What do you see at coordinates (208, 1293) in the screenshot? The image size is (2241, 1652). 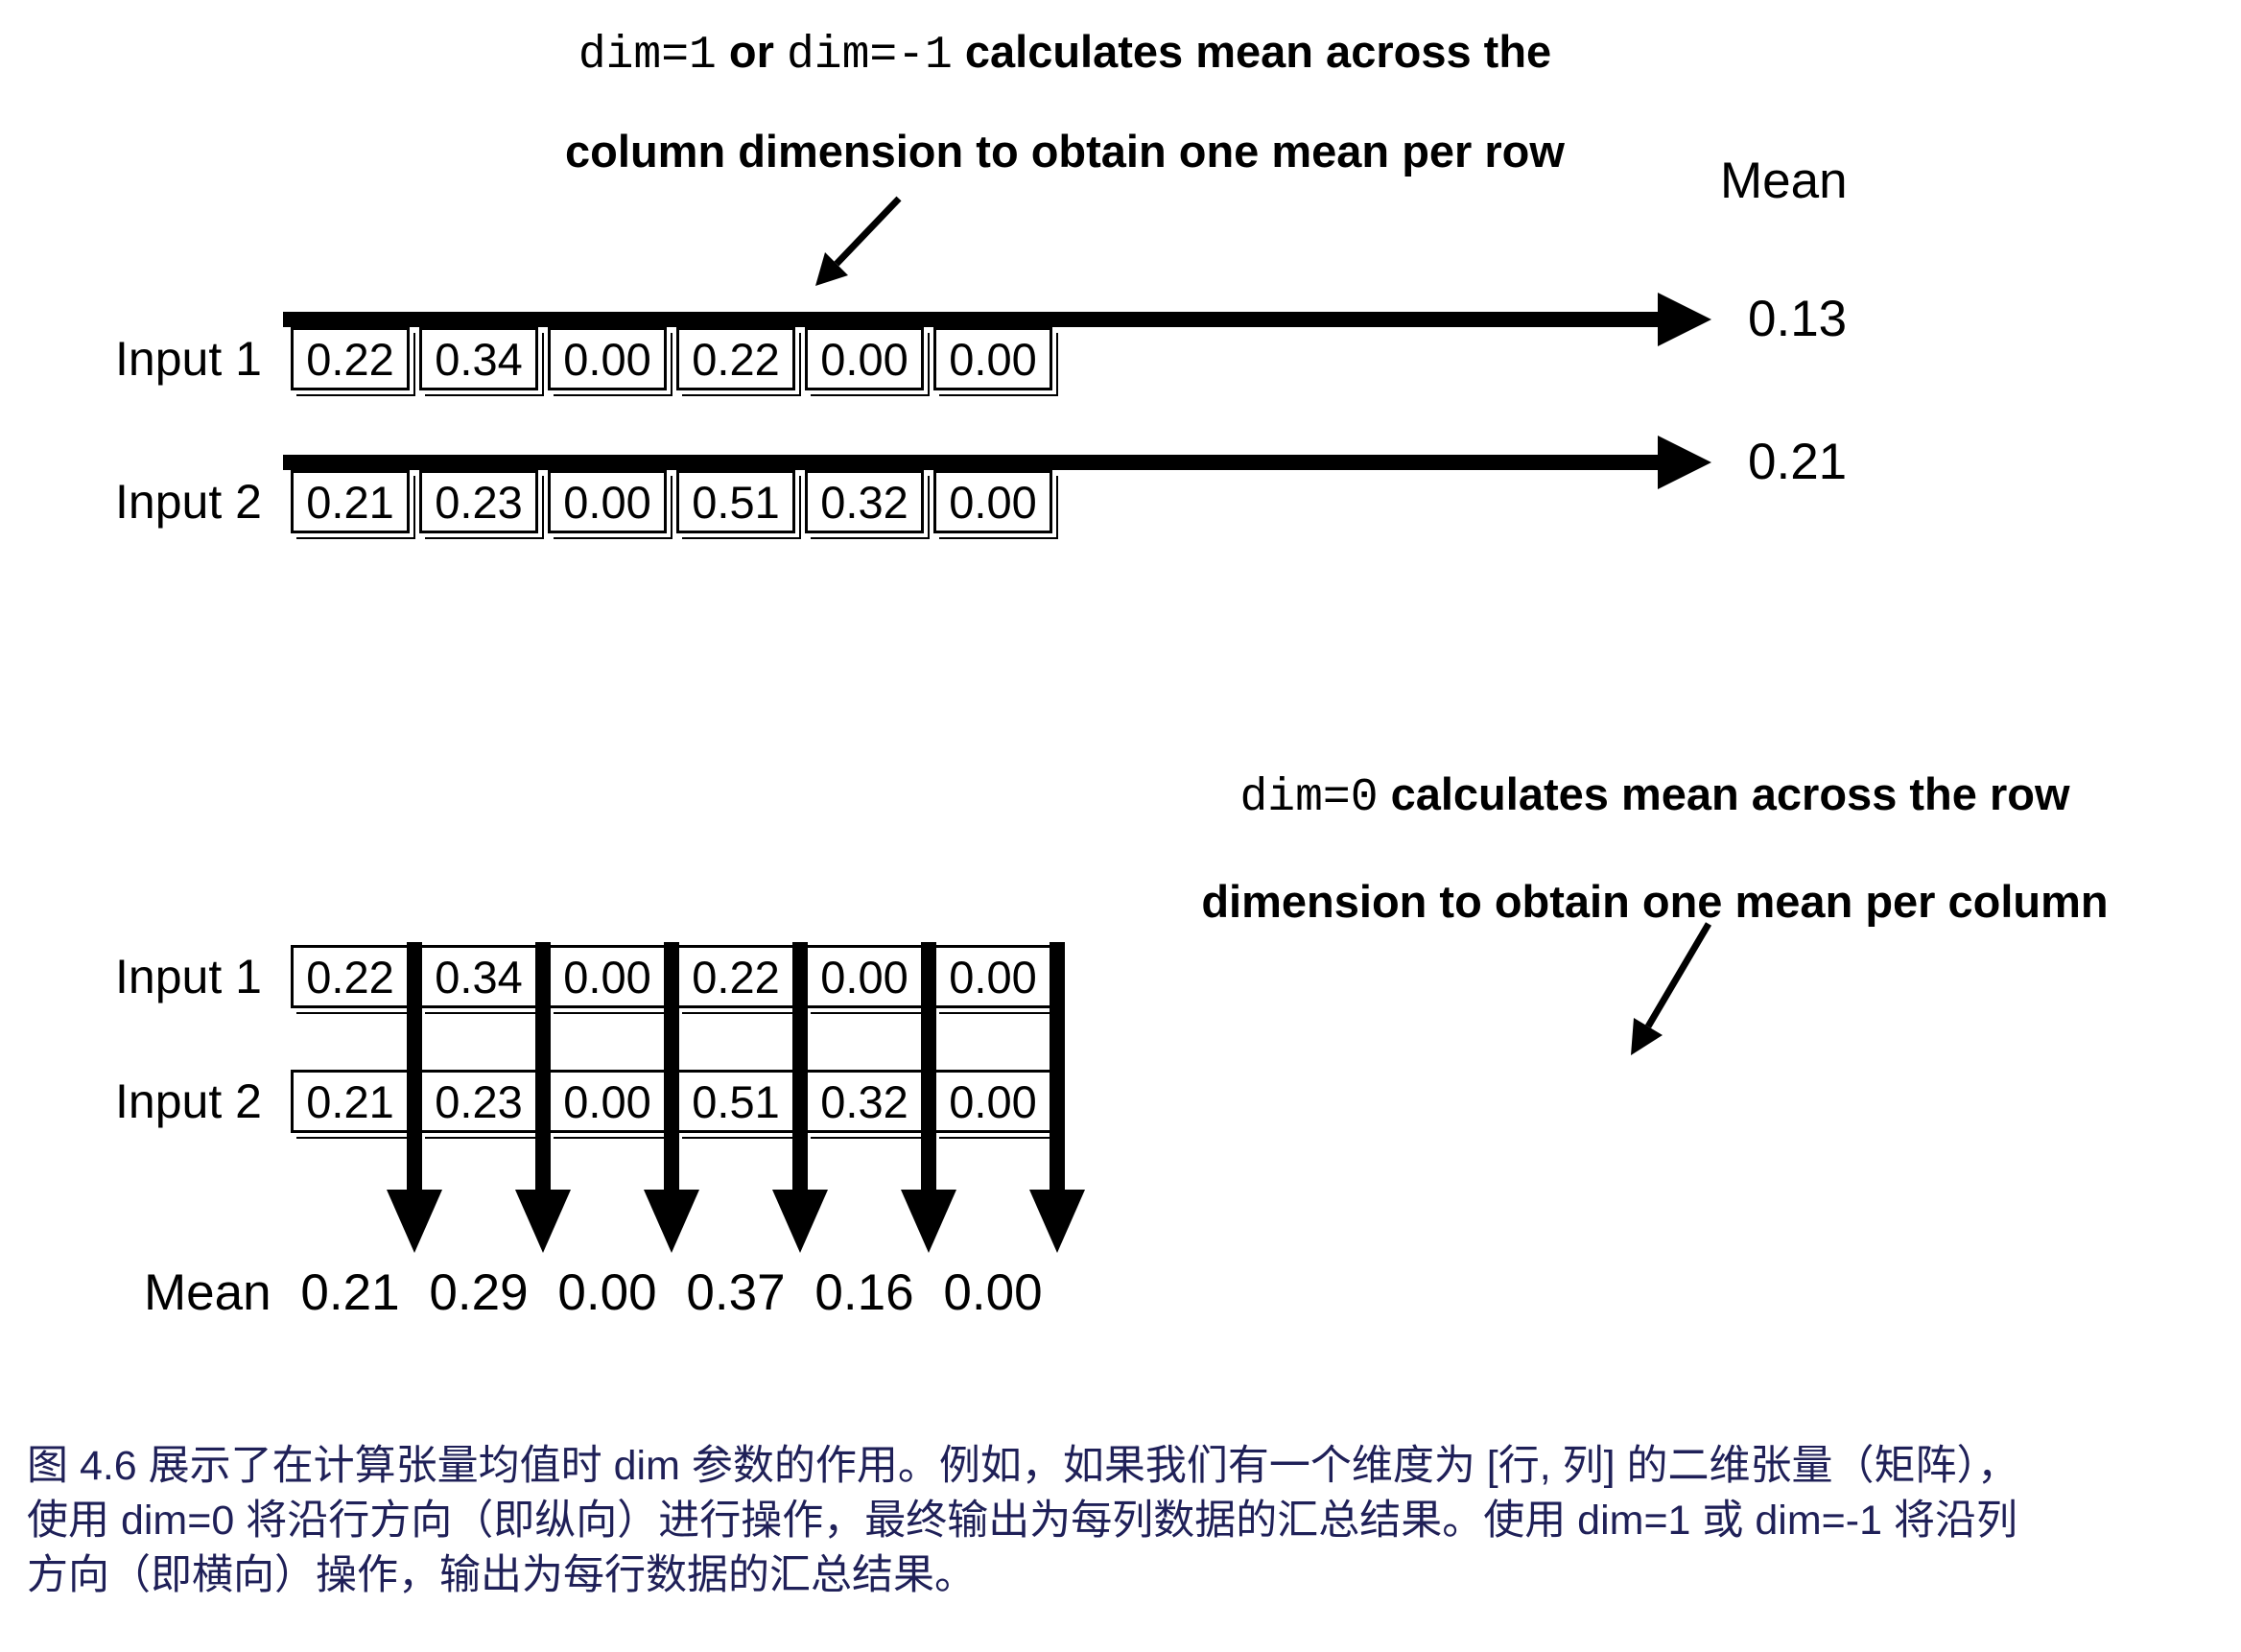 I see `bottom-mean-label: Mean` at bounding box center [208, 1293].